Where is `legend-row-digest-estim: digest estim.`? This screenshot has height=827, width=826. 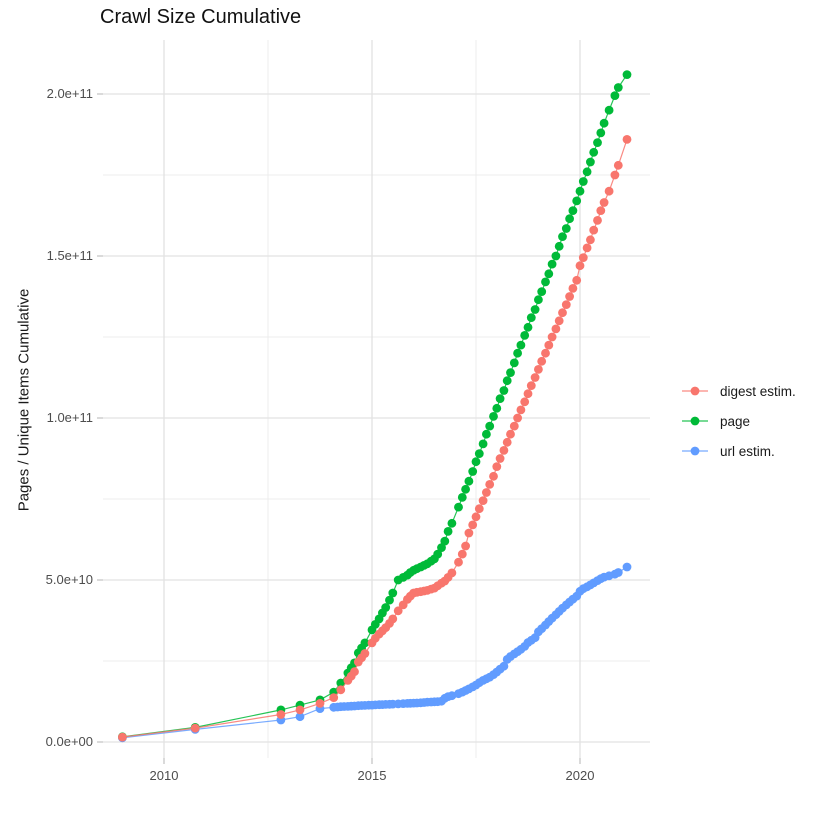 legend-row-digest-estim: digest estim. is located at coordinates (738, 391).